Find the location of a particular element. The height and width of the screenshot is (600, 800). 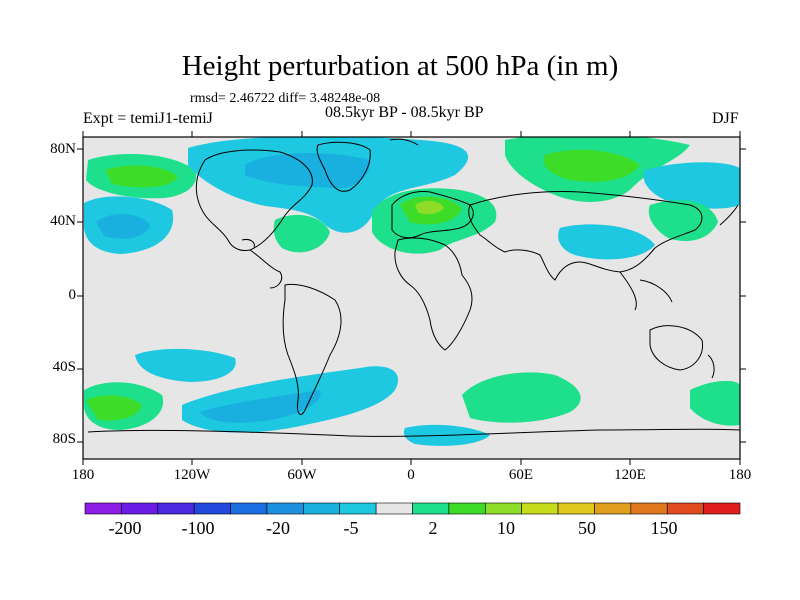

colorbar-label: -200 is located at coordinates (125, 528).